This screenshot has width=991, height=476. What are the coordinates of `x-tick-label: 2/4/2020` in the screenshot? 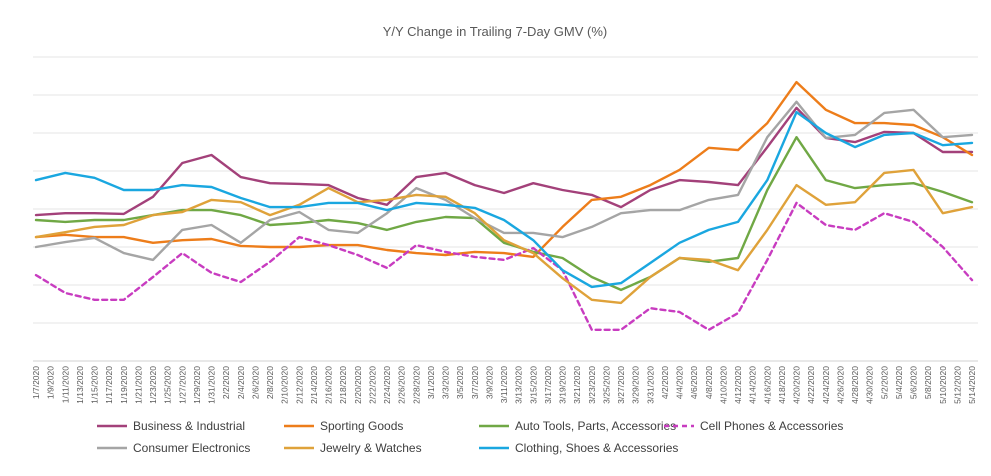 It's located at (241, 382).